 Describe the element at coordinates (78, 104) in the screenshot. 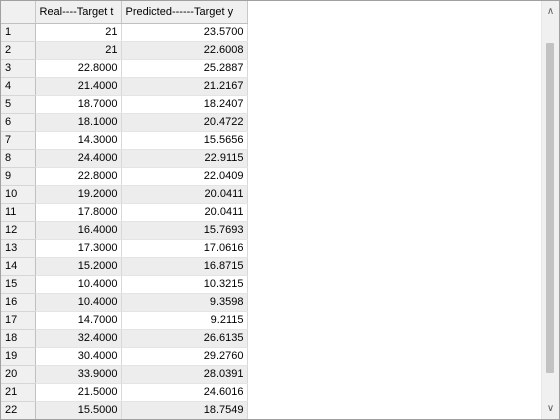

I see `cell-real: 18.7000` at that location.